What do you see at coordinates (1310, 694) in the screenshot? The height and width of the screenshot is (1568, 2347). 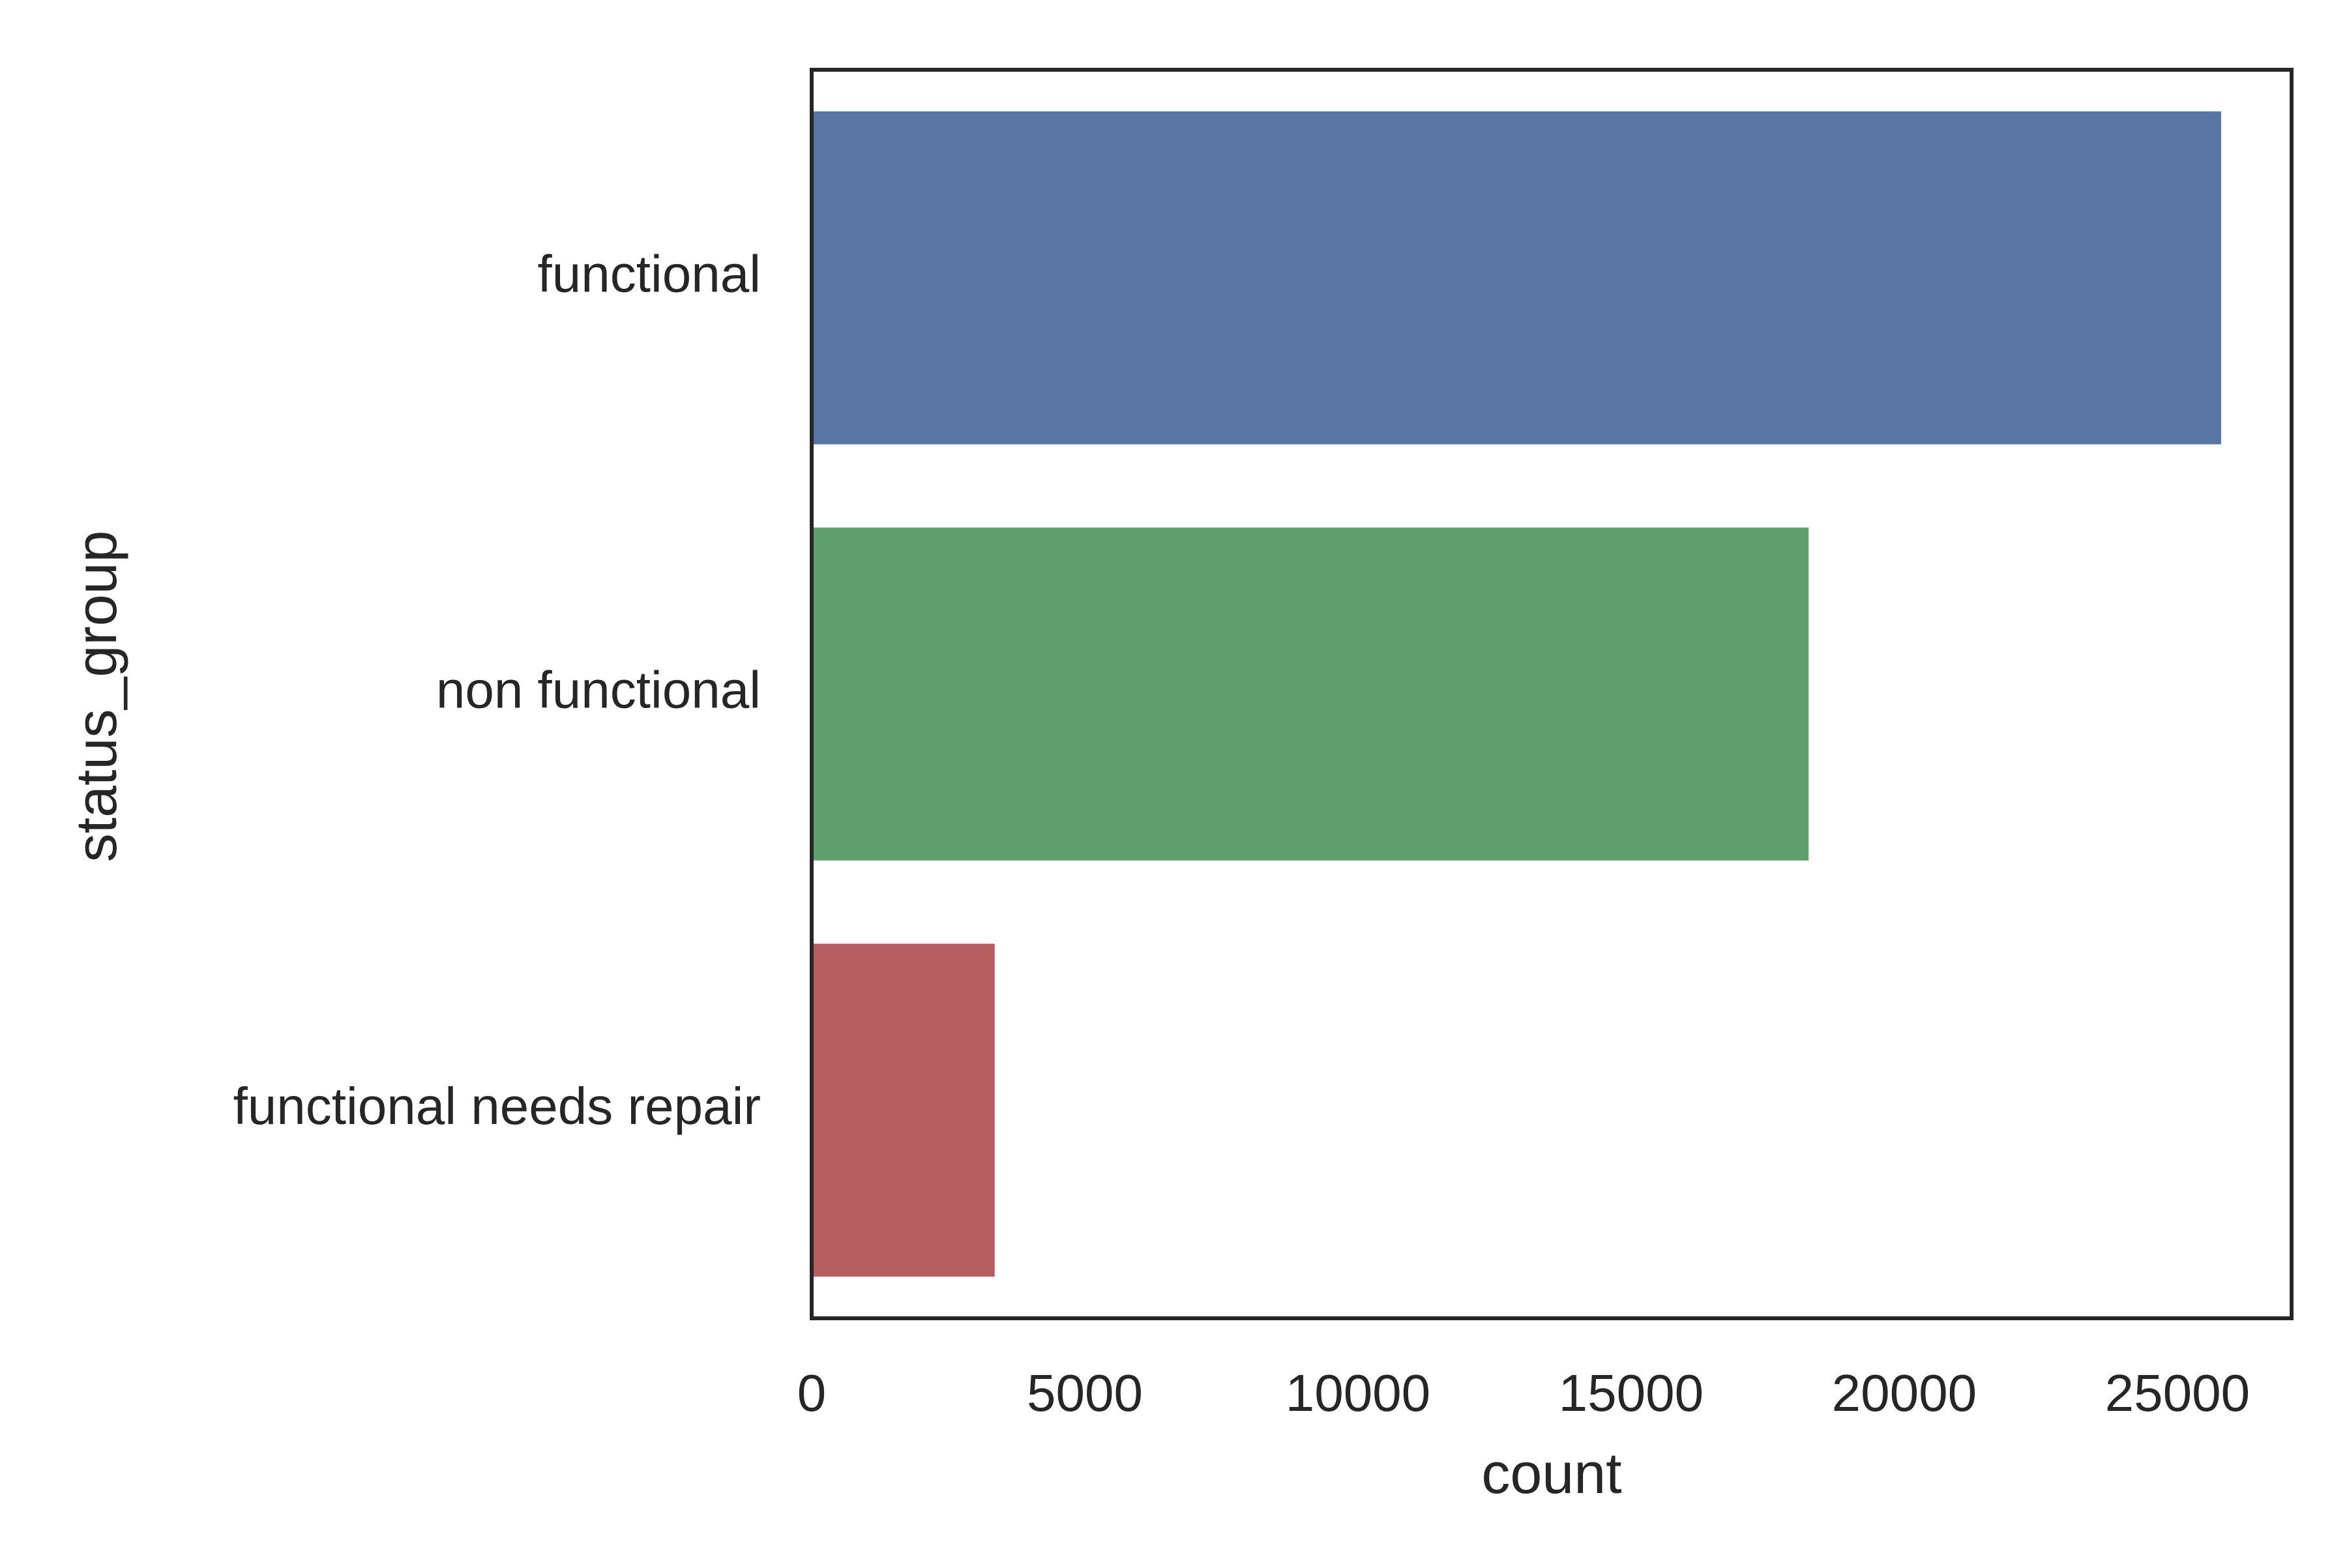 I see `bar-non-functional` at bounding box center [1310, 694].